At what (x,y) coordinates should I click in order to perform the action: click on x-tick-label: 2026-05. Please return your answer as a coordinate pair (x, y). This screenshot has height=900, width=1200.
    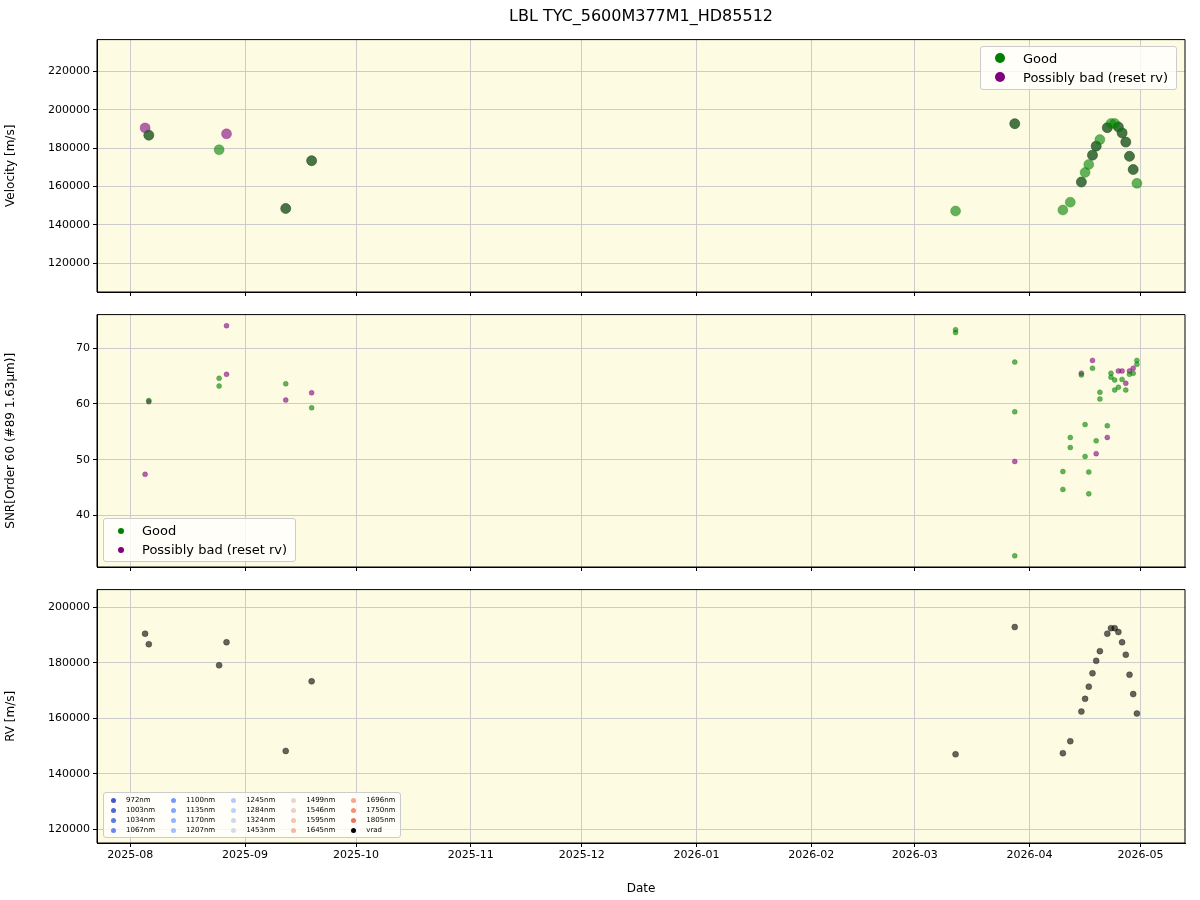
    Looking at the image, I should click on (1140, 855).